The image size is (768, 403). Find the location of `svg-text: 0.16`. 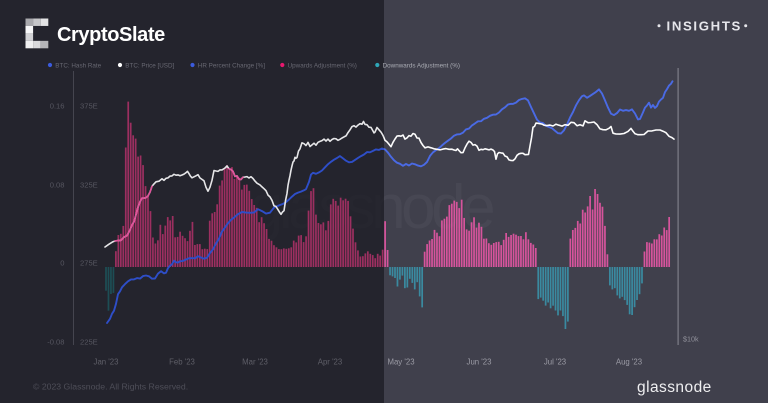

svg-text: 0.16 is located at coordinates (57, 106).